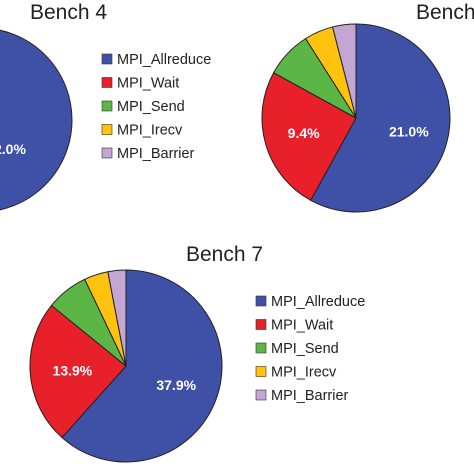  I want to click on chart-title: Bench 4, so click(68, 12).